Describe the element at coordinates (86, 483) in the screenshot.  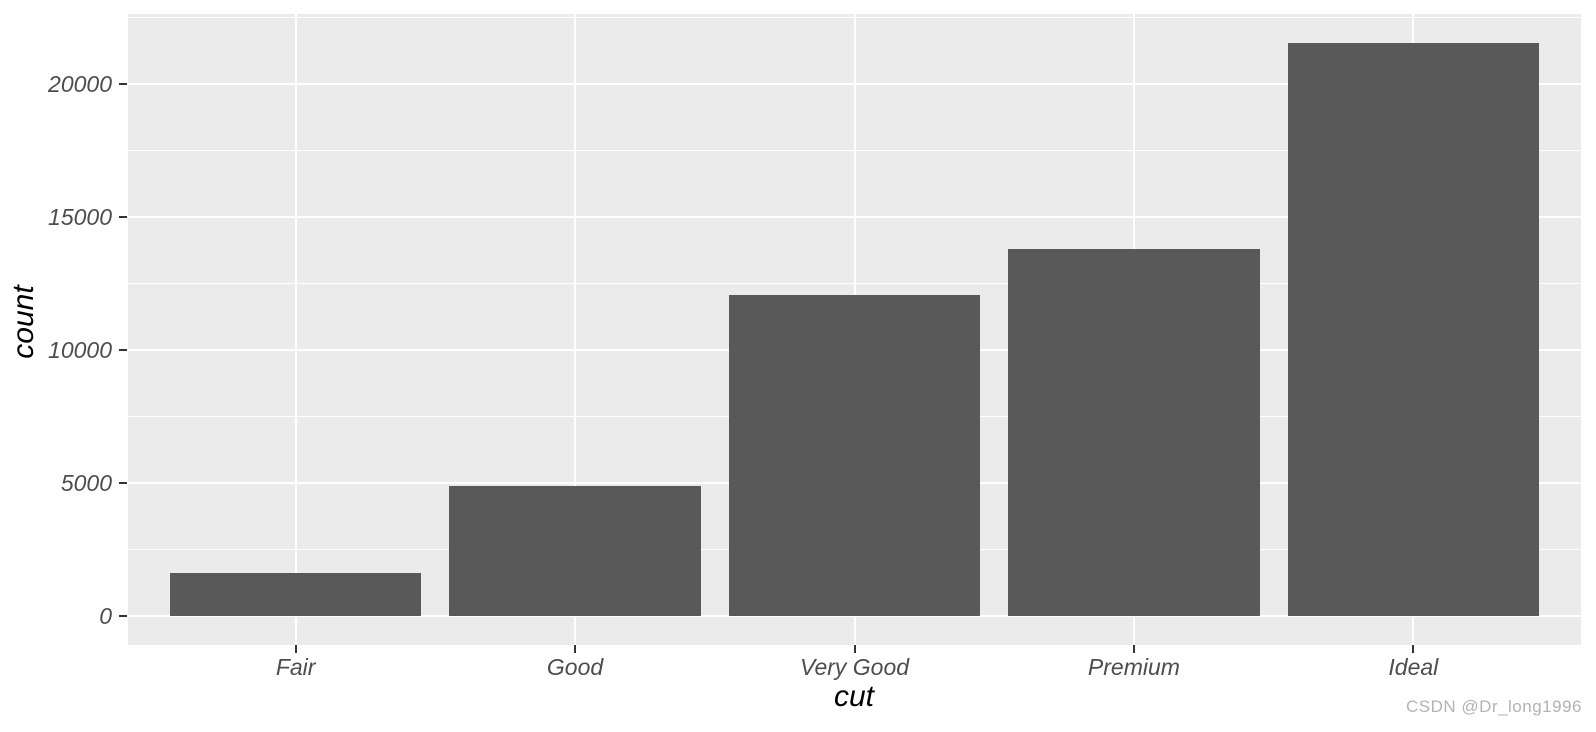
I see `y-tick-label: 5000` at that location.